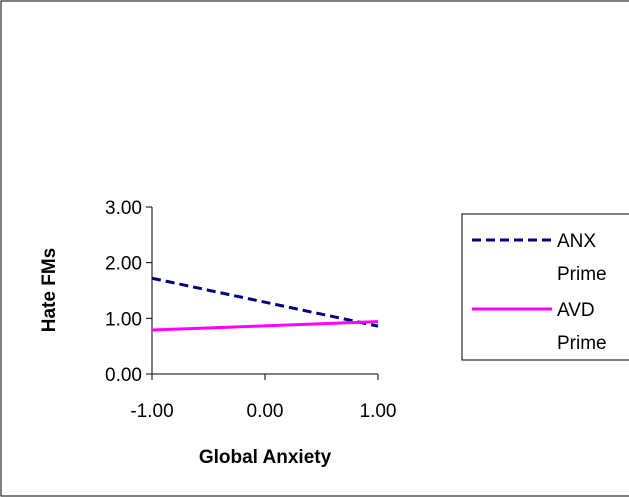 The height and width of the screenshot is (497, 629). Describe the element at coordinates (151, 411) in the screenshot. I see `x-tick-label: -1.00` at that location.